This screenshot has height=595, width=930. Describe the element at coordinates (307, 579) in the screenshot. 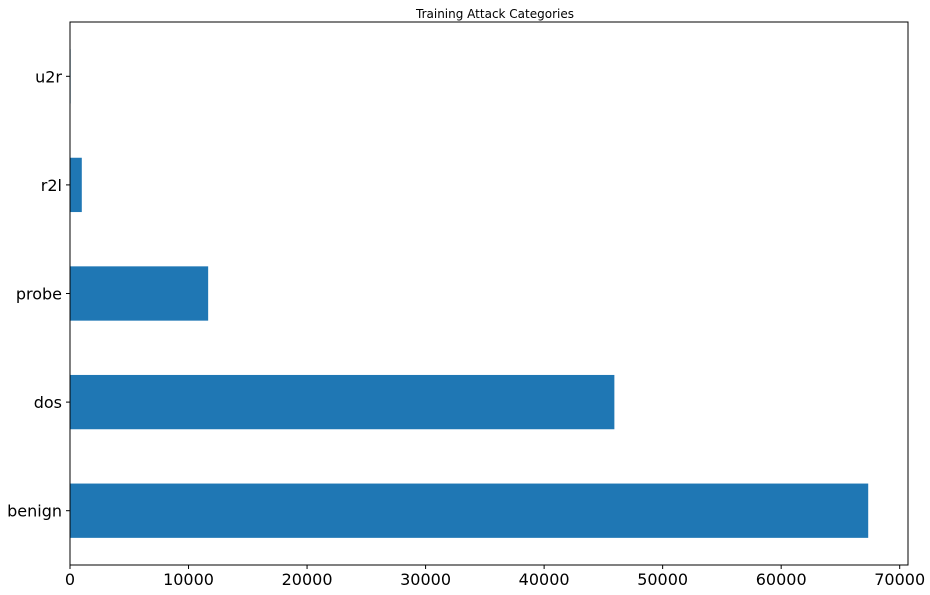

I see `x-tick-label: 20000` at that location.